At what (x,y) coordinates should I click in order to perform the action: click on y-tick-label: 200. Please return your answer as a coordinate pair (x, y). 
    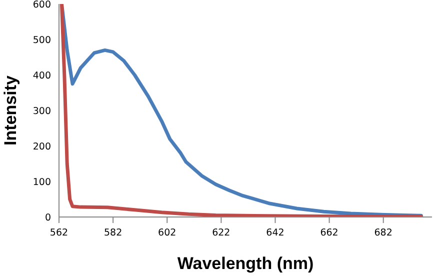
    Looking at the image, I should click on (41, 146).